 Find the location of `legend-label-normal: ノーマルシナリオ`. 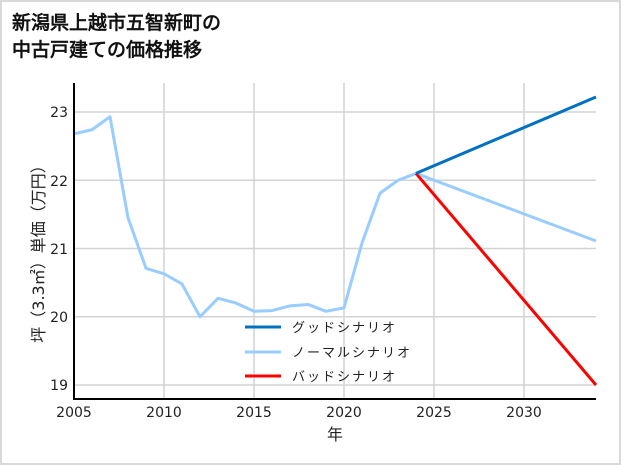

legend-label-normal: ノーマルシナリオ is located at coordinates (352, 353).